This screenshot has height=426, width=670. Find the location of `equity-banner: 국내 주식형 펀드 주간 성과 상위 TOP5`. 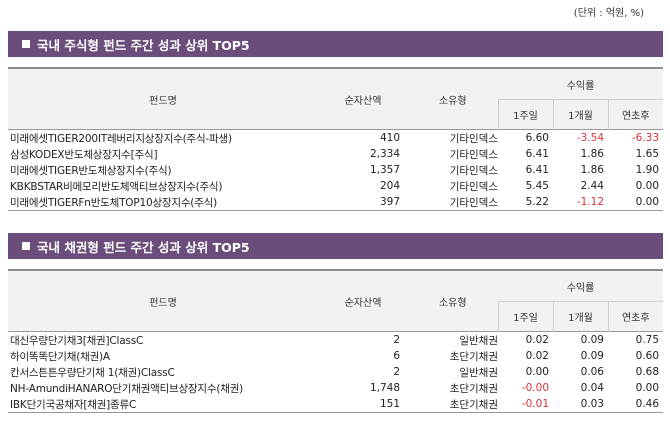

equity-banner: 국내 주식형 펀드 주간 성과 상위 TOP5 is located at coordinates (335, 44).